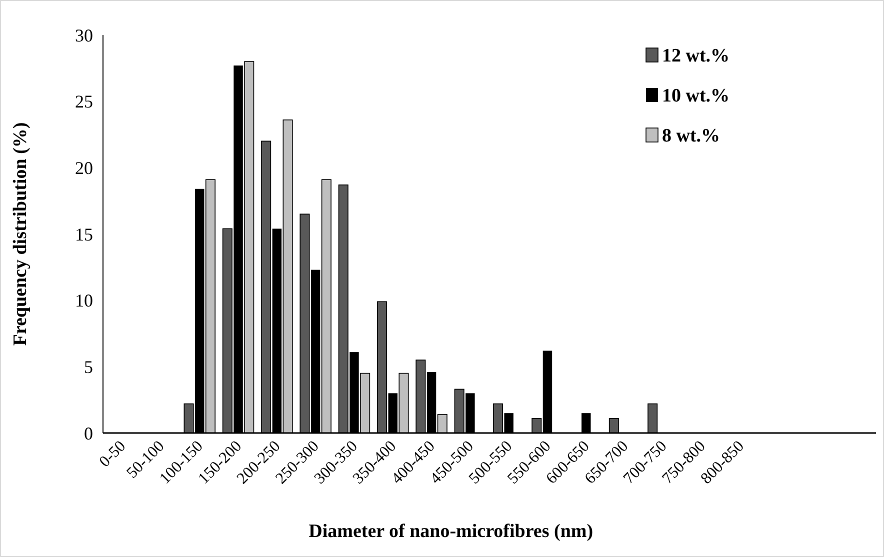 This screenshot has width=884, height=557. What do you see at coordinates (84, 102) in the screenshot?
I see `y-tick-label: 25` at bounding box center [84, 102].